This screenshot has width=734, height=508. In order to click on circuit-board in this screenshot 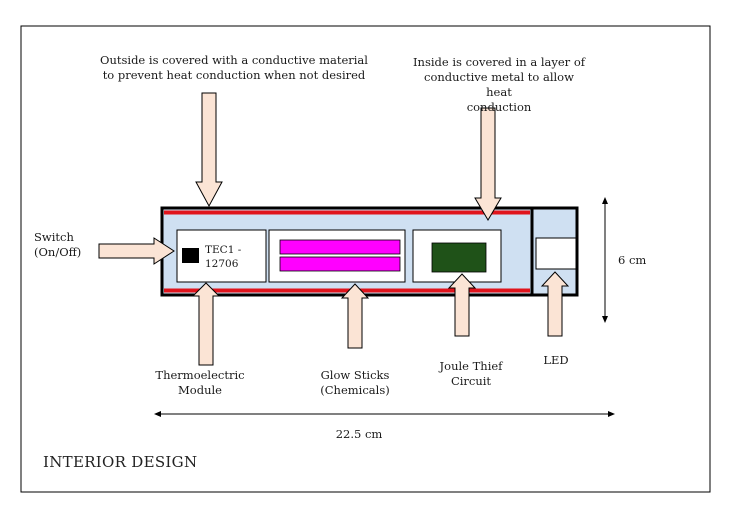, I will do `click(459, 257)`.